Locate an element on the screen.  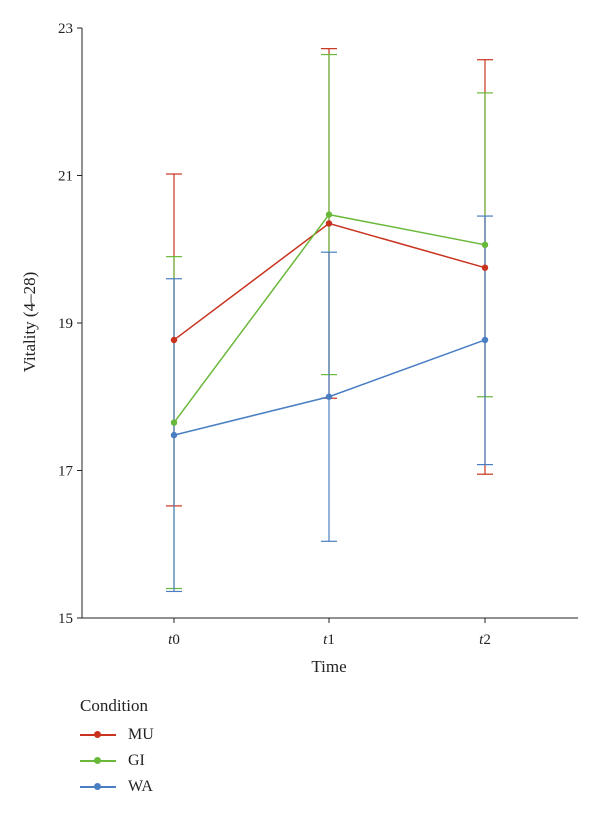
x-tick-label: t0 is located at coordinates (174, 640).